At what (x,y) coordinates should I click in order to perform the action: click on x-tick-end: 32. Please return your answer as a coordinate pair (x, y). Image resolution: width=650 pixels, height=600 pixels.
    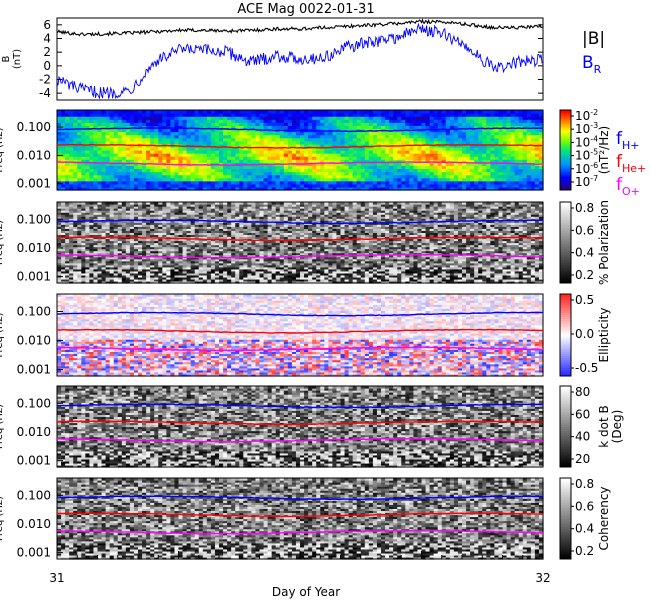
    Looking at the image, I should click on (542, 578).